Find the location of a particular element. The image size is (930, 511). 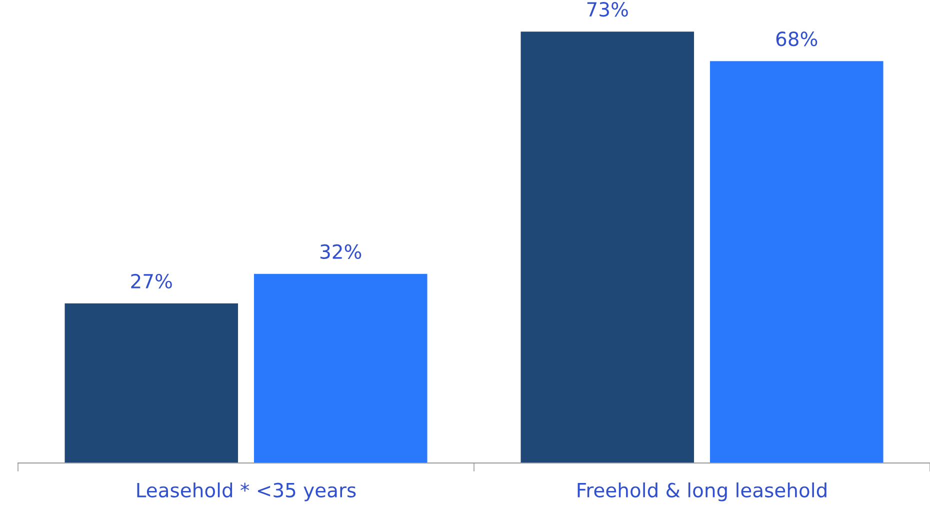

data-label: 68% is located at coordinates (797, 39).